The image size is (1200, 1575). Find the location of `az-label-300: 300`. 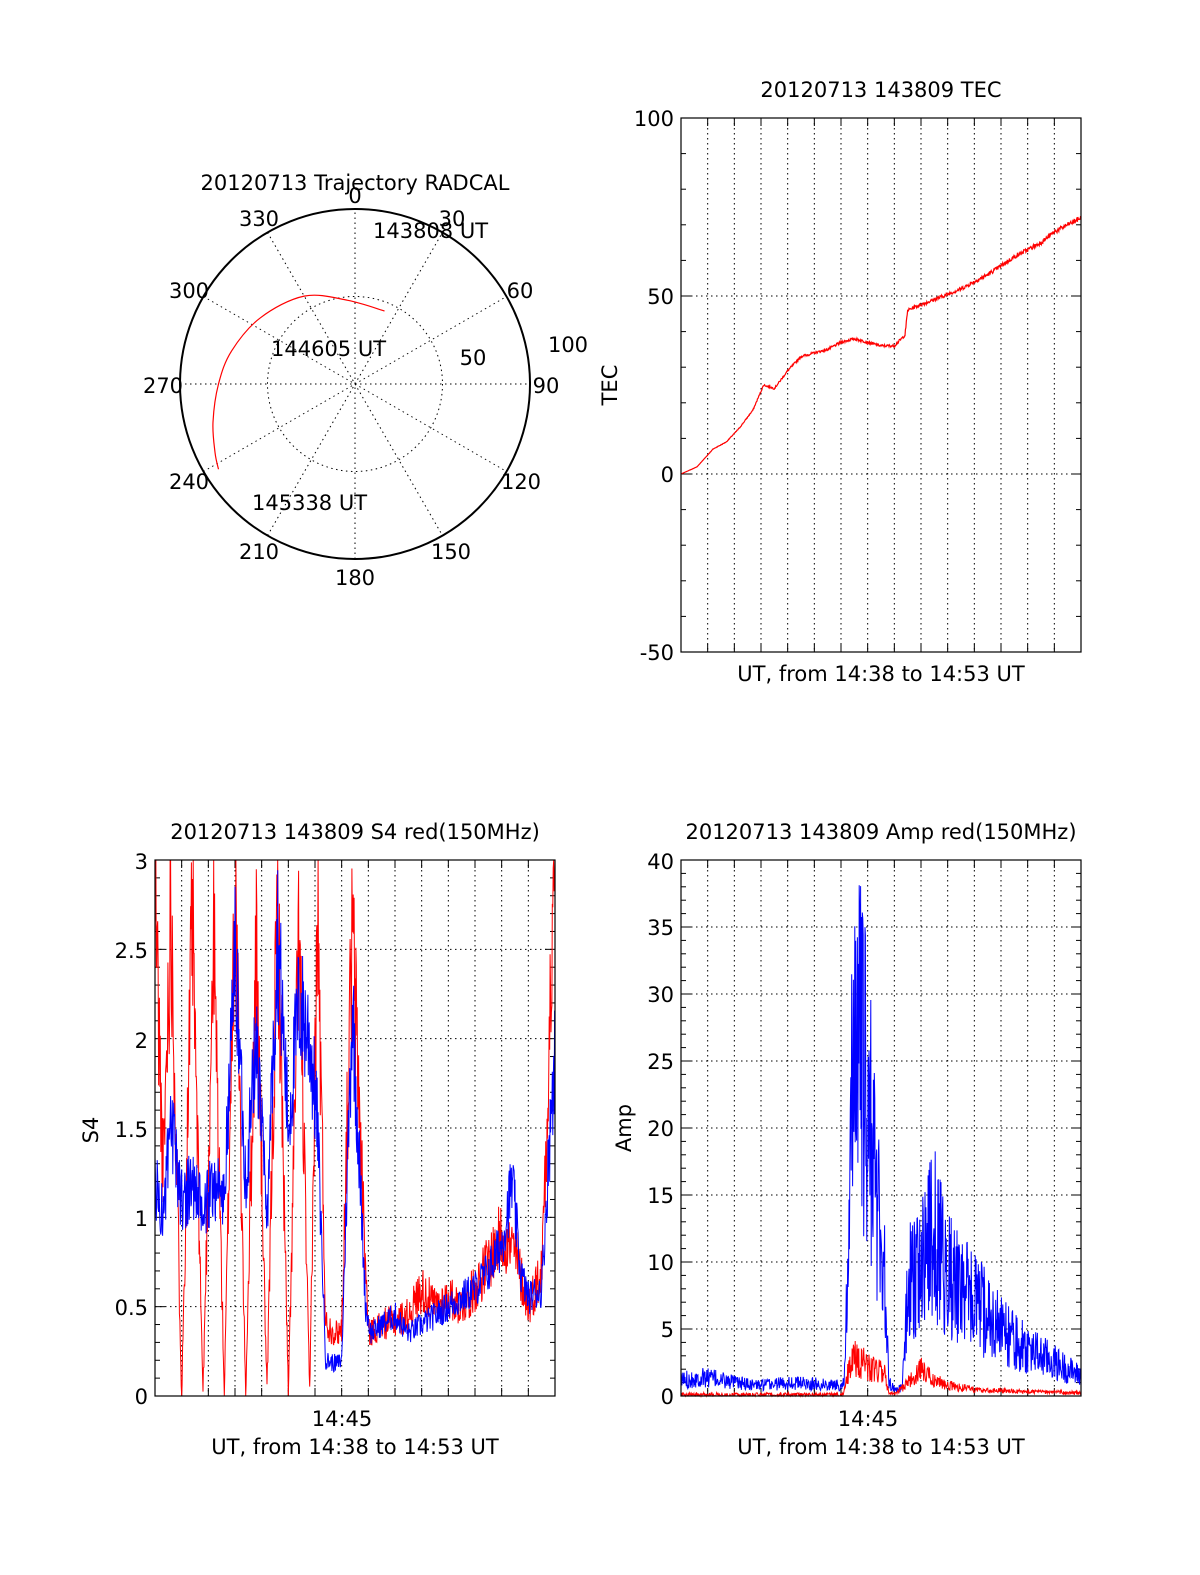

az-label-300: 300 is located at coordinates (189, 291).